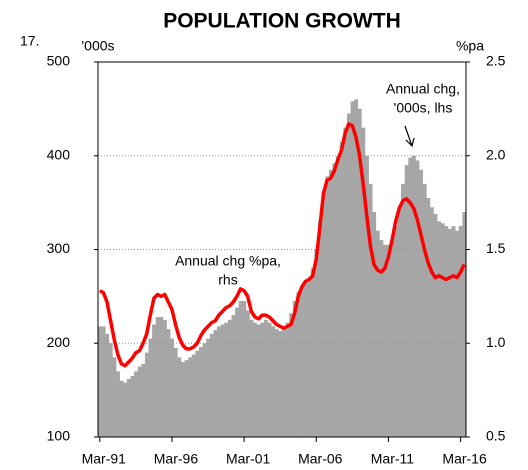 Image resolution: width=528 pixels, height=470 pixels. What do you see at coordinates (29, 41) in the screenshot?
I see `figure-number: 17.` at bounding box center [29, 41].